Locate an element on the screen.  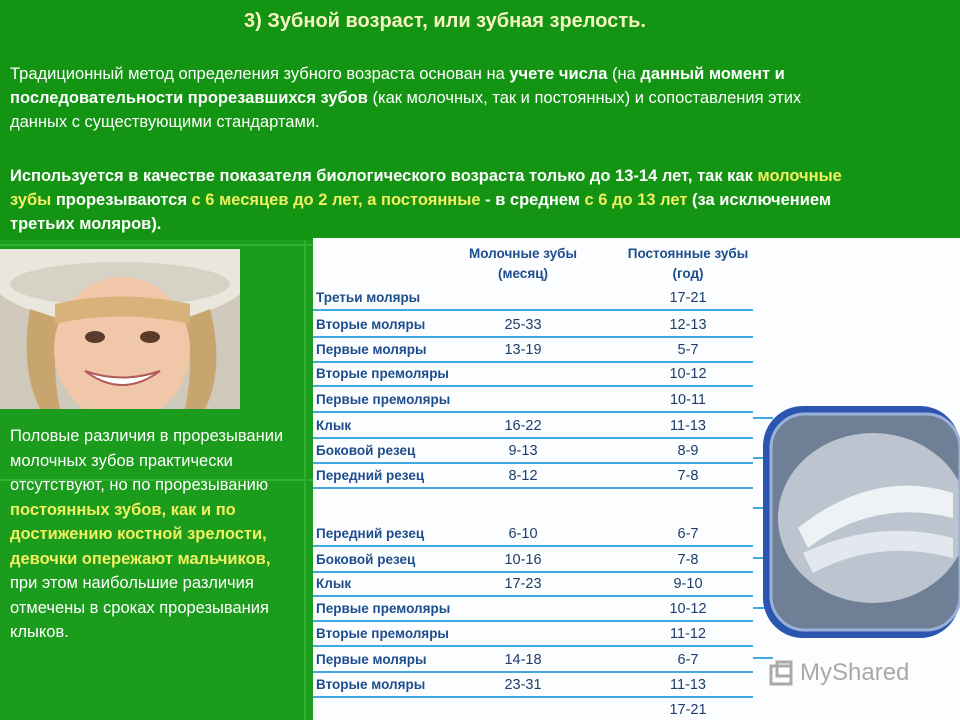
milk-teeth-value: 8-12 is located at coordinates (523, 476).